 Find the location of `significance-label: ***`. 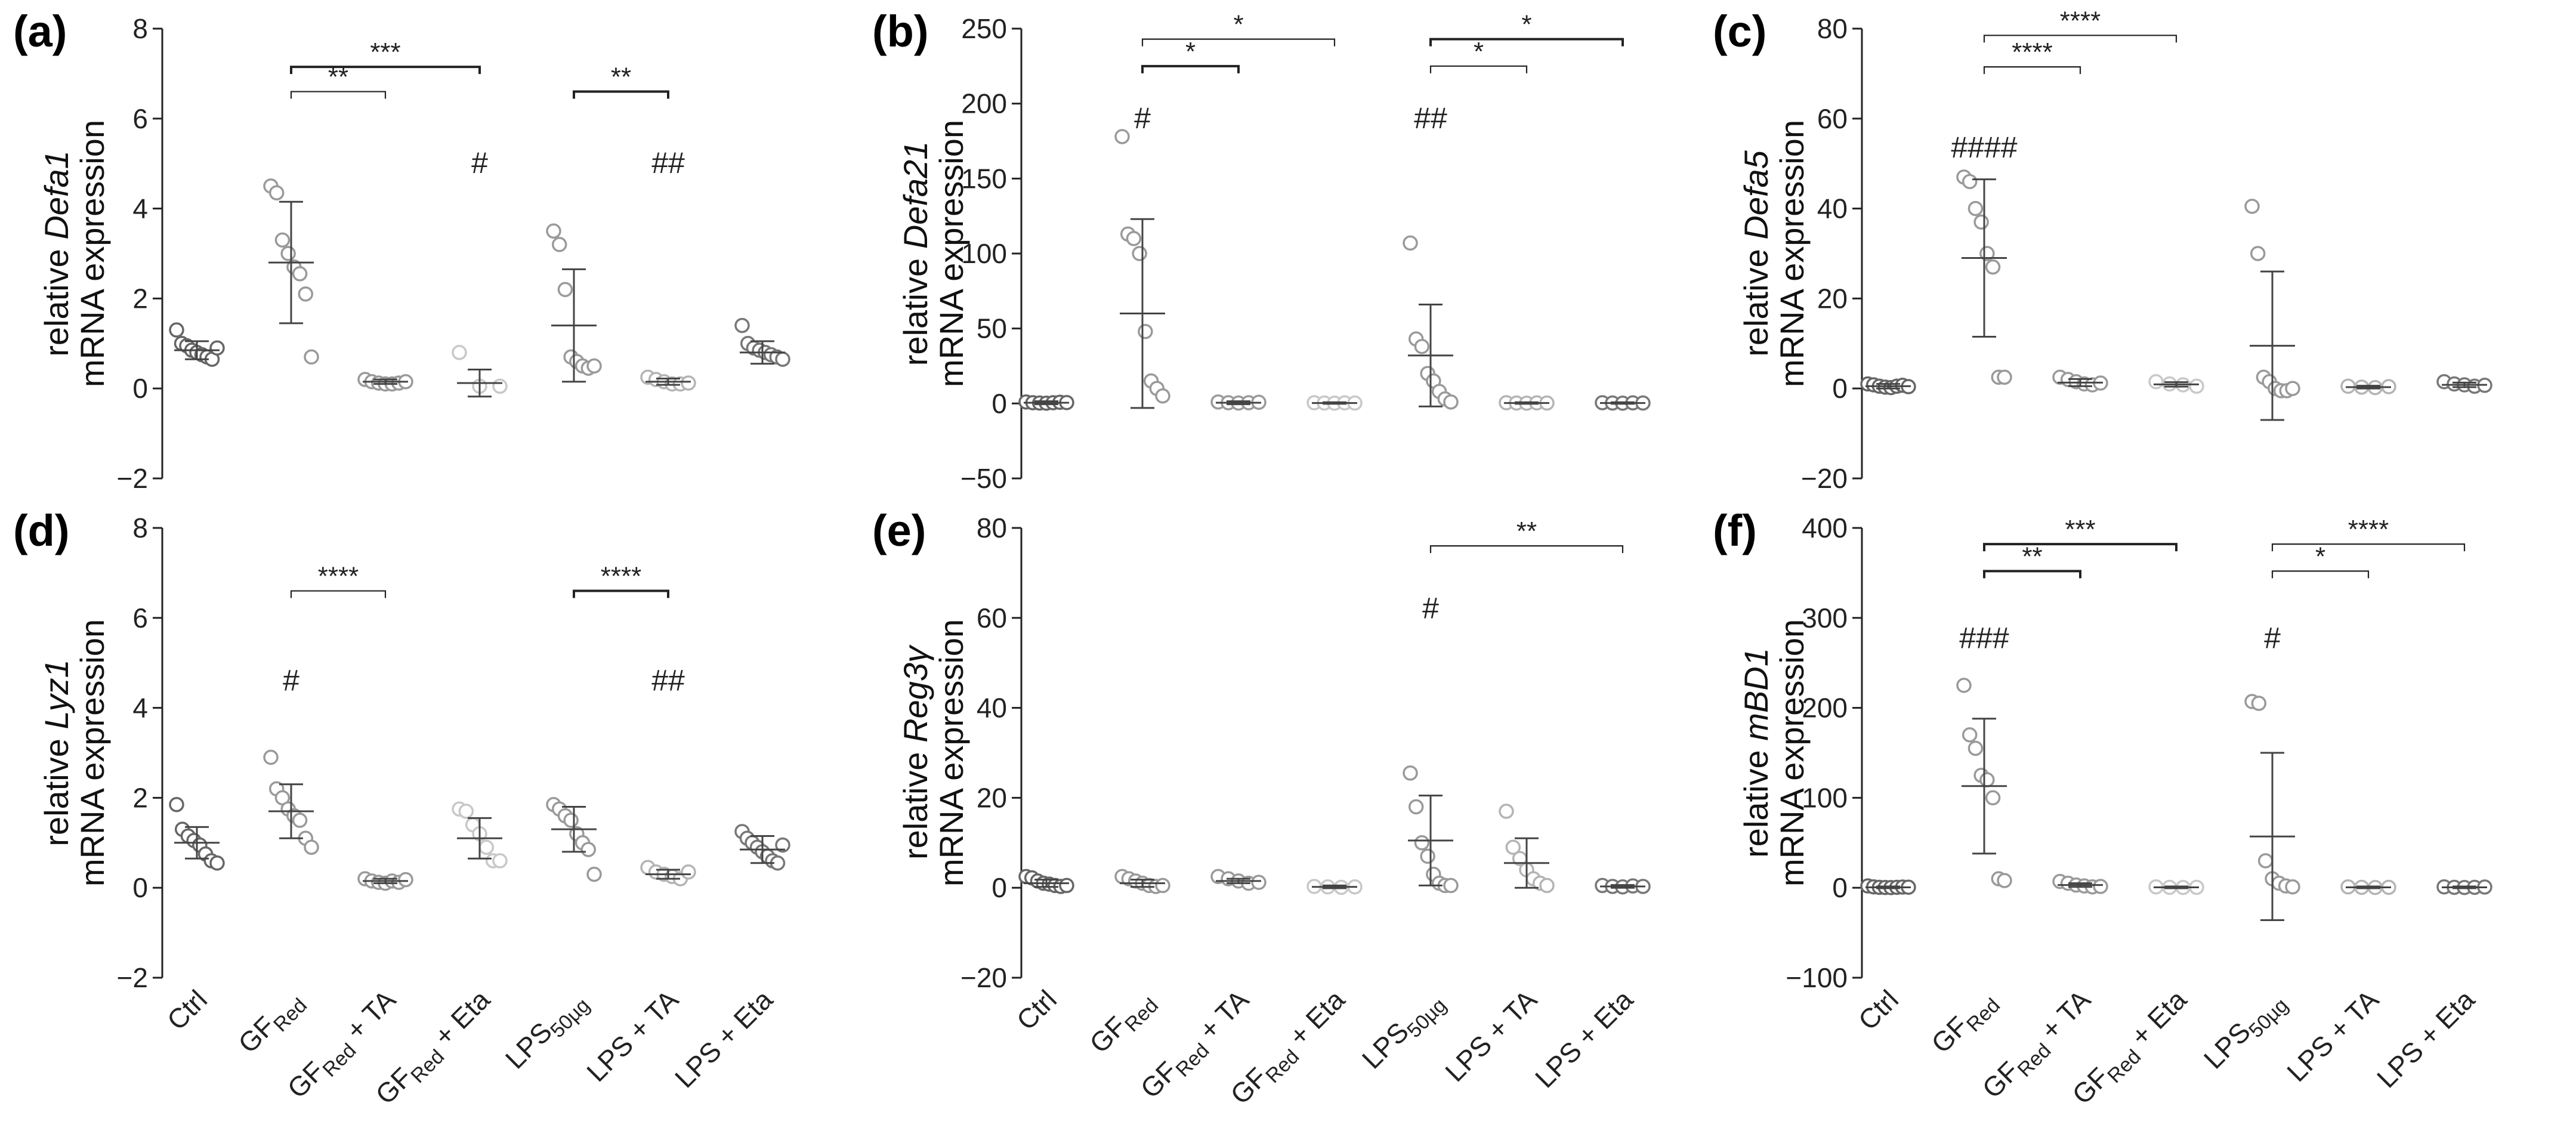

significance-label: *** is located at coordinates (385, 52).